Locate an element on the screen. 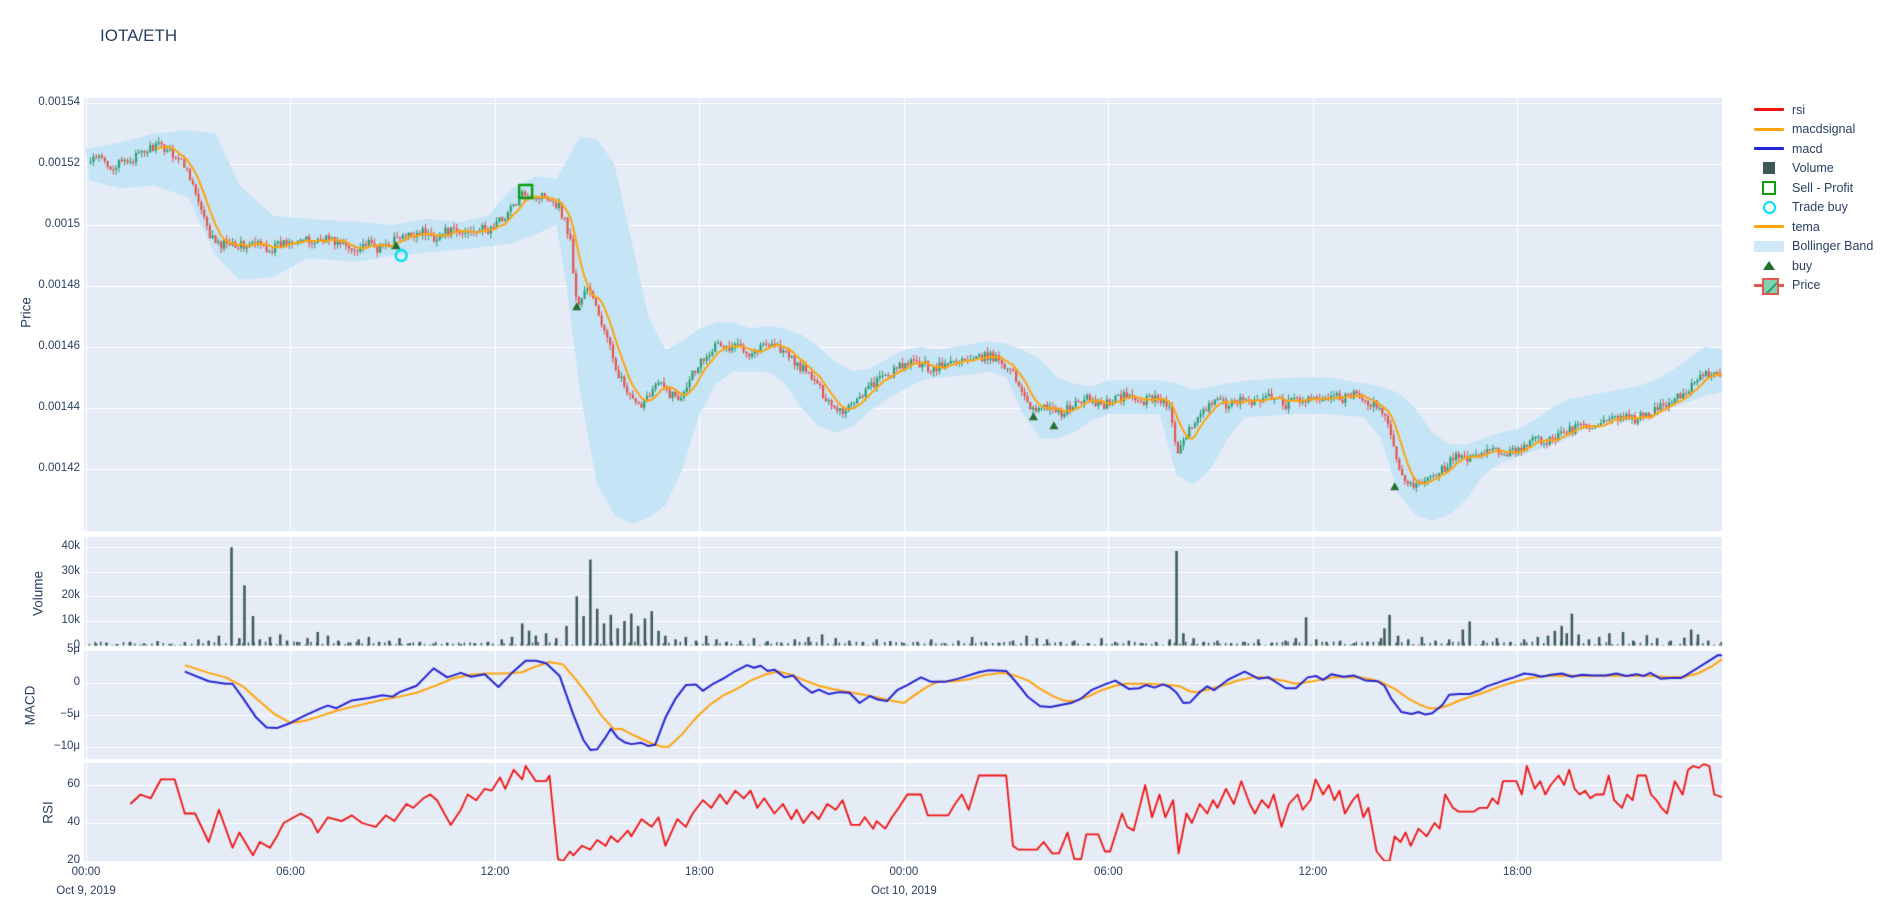  price-axis-title: Price is located at coordinates (26, 312).